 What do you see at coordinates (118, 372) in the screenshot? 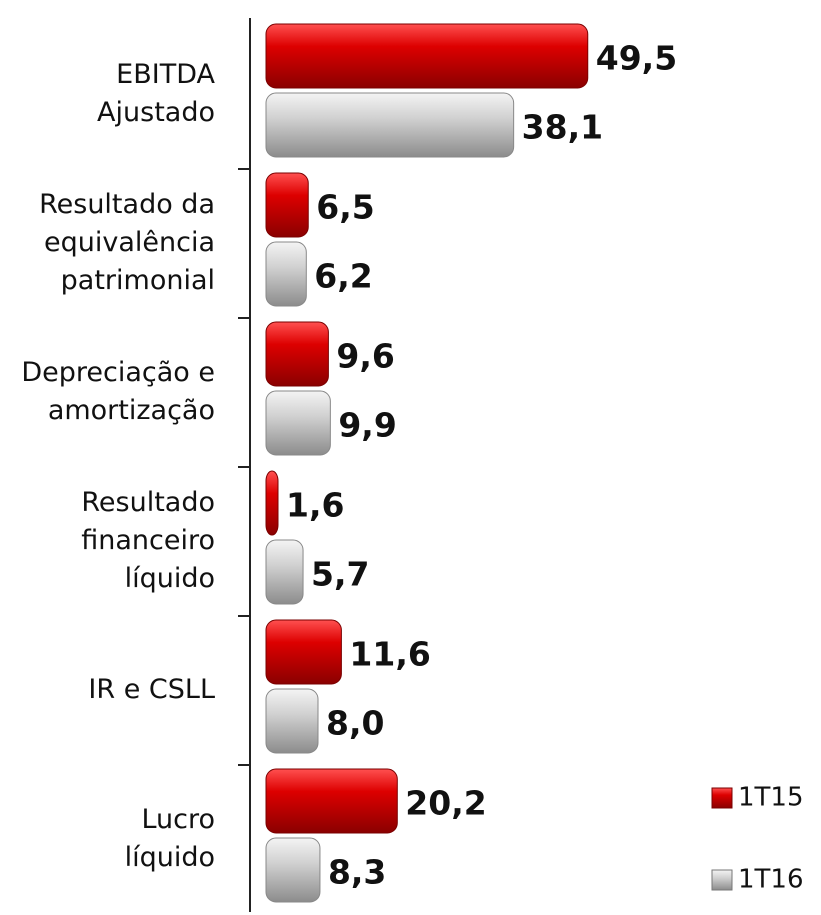
I see `category-label: Depreciação e` at bounding box center [118, 372].